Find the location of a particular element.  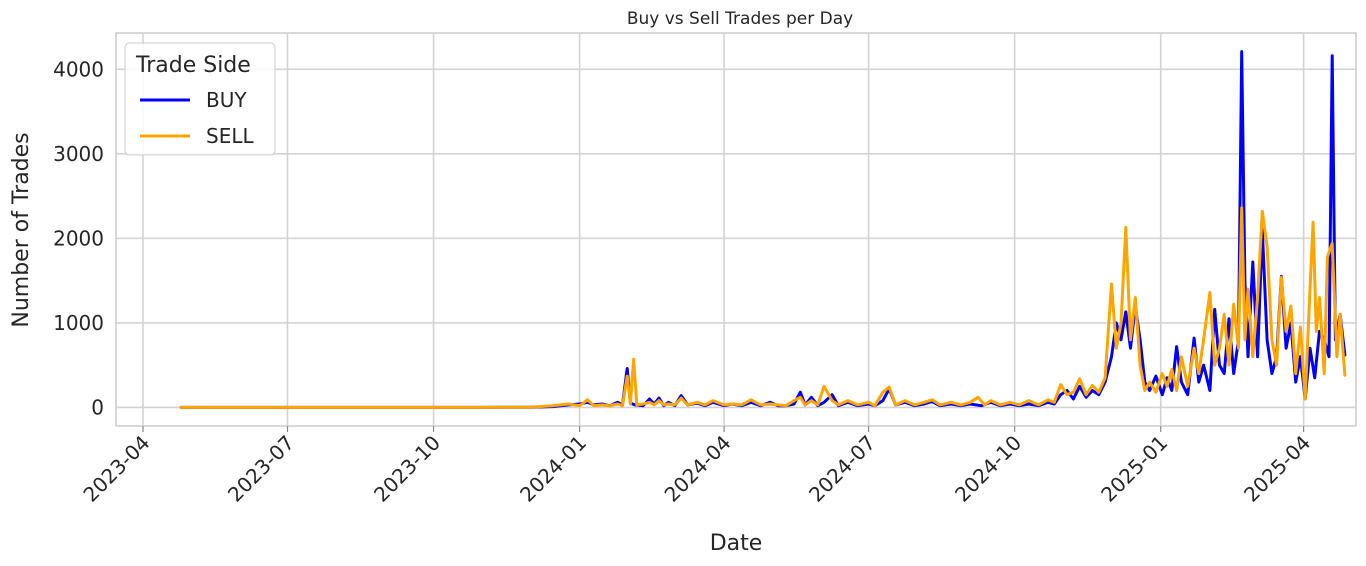

y-tick-label: 2000 is located at coordinates (78, 238).